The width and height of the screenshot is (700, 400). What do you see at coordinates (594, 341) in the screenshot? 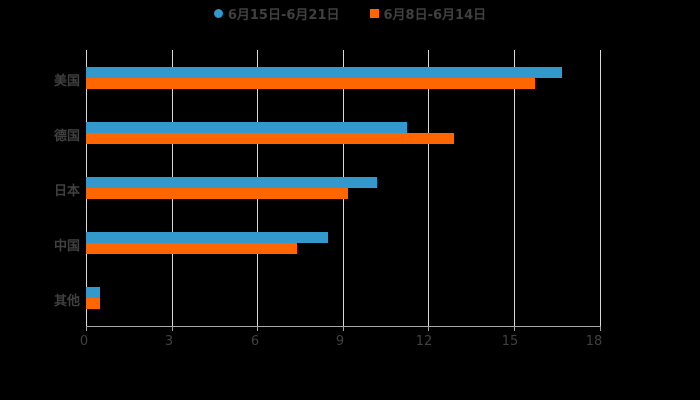
I see `x-tick-label: 18` at bounding box center [594, 341].